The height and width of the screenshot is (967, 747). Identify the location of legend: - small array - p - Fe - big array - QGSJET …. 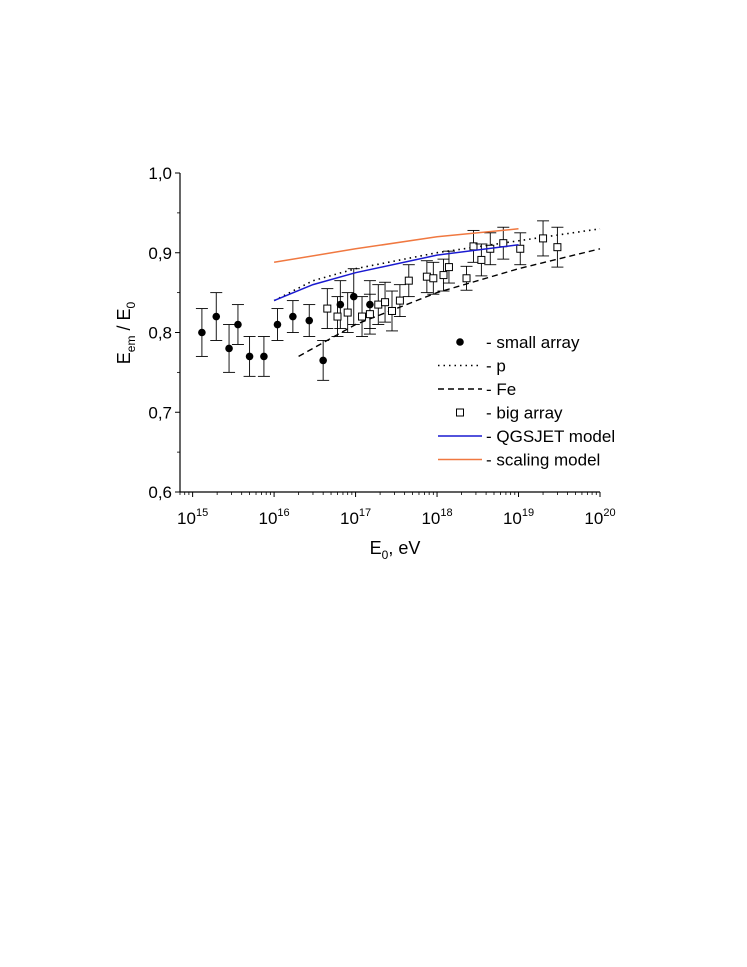
(526, 401).